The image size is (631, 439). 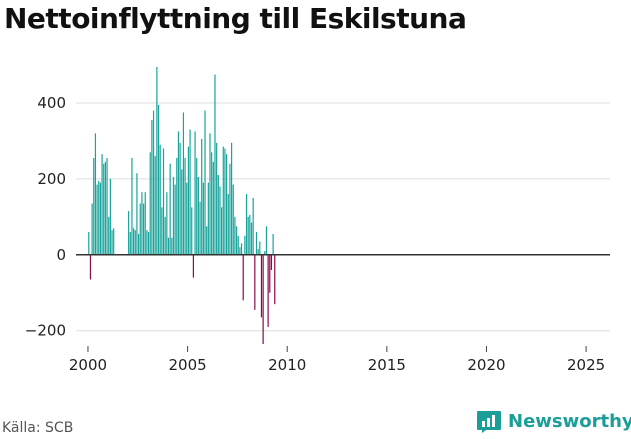 What do you see at coordinates (586, 365) in the screenshot?
I see `x-tick-label: 2025` at bounding box center [586, 365].